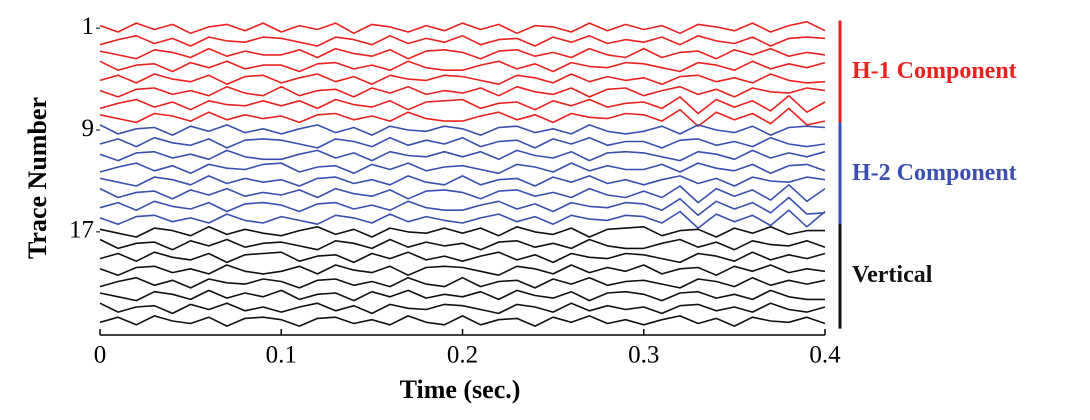 The image size is (1090, 420). Describe the element at coordinates (892, 275) in the screenshot. I see `group-label: Vertical` at that location.